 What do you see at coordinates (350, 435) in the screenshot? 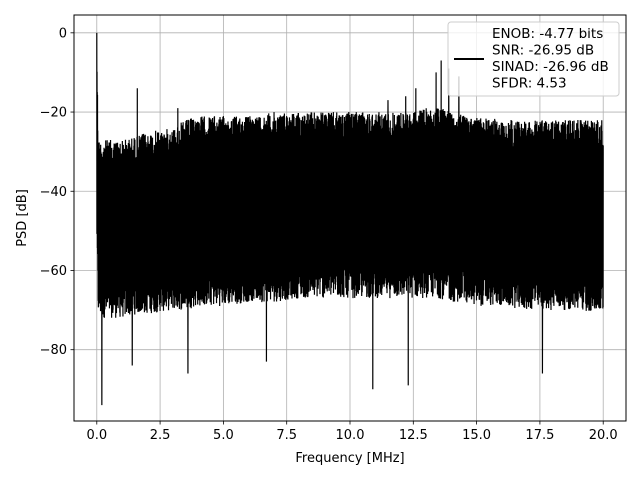
I see `x-tick-label: 10.0` at bounding box center [350, 435].